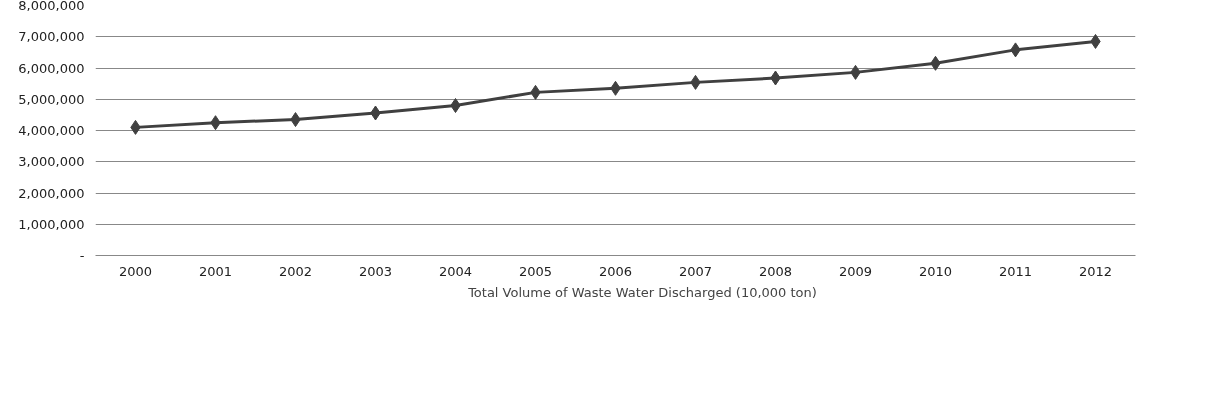 The image size is (1214, 396). What do you see at coordinates (215, 271) in the screenshot?
I see `x-tick-label: 2001` at bounding box center [215, 271].